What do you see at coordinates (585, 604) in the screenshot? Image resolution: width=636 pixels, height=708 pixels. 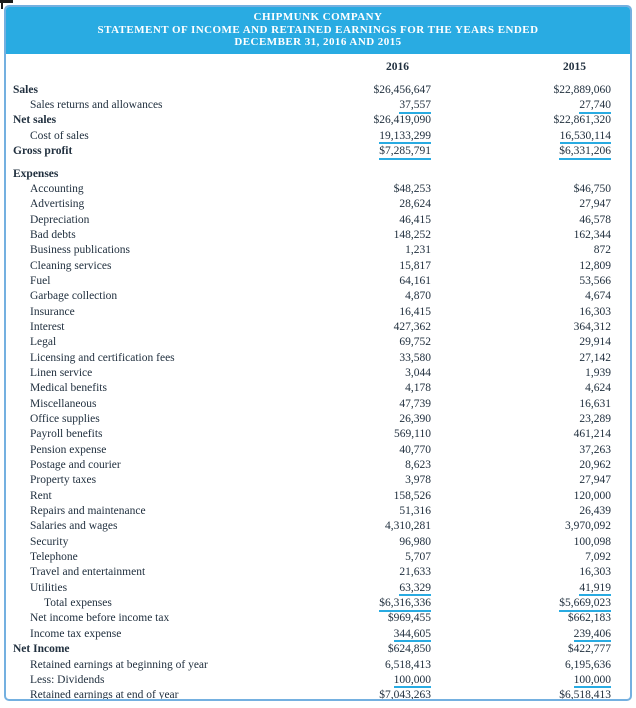 I see `amount-value: $5,669,023` at bounding box center [585, 604].